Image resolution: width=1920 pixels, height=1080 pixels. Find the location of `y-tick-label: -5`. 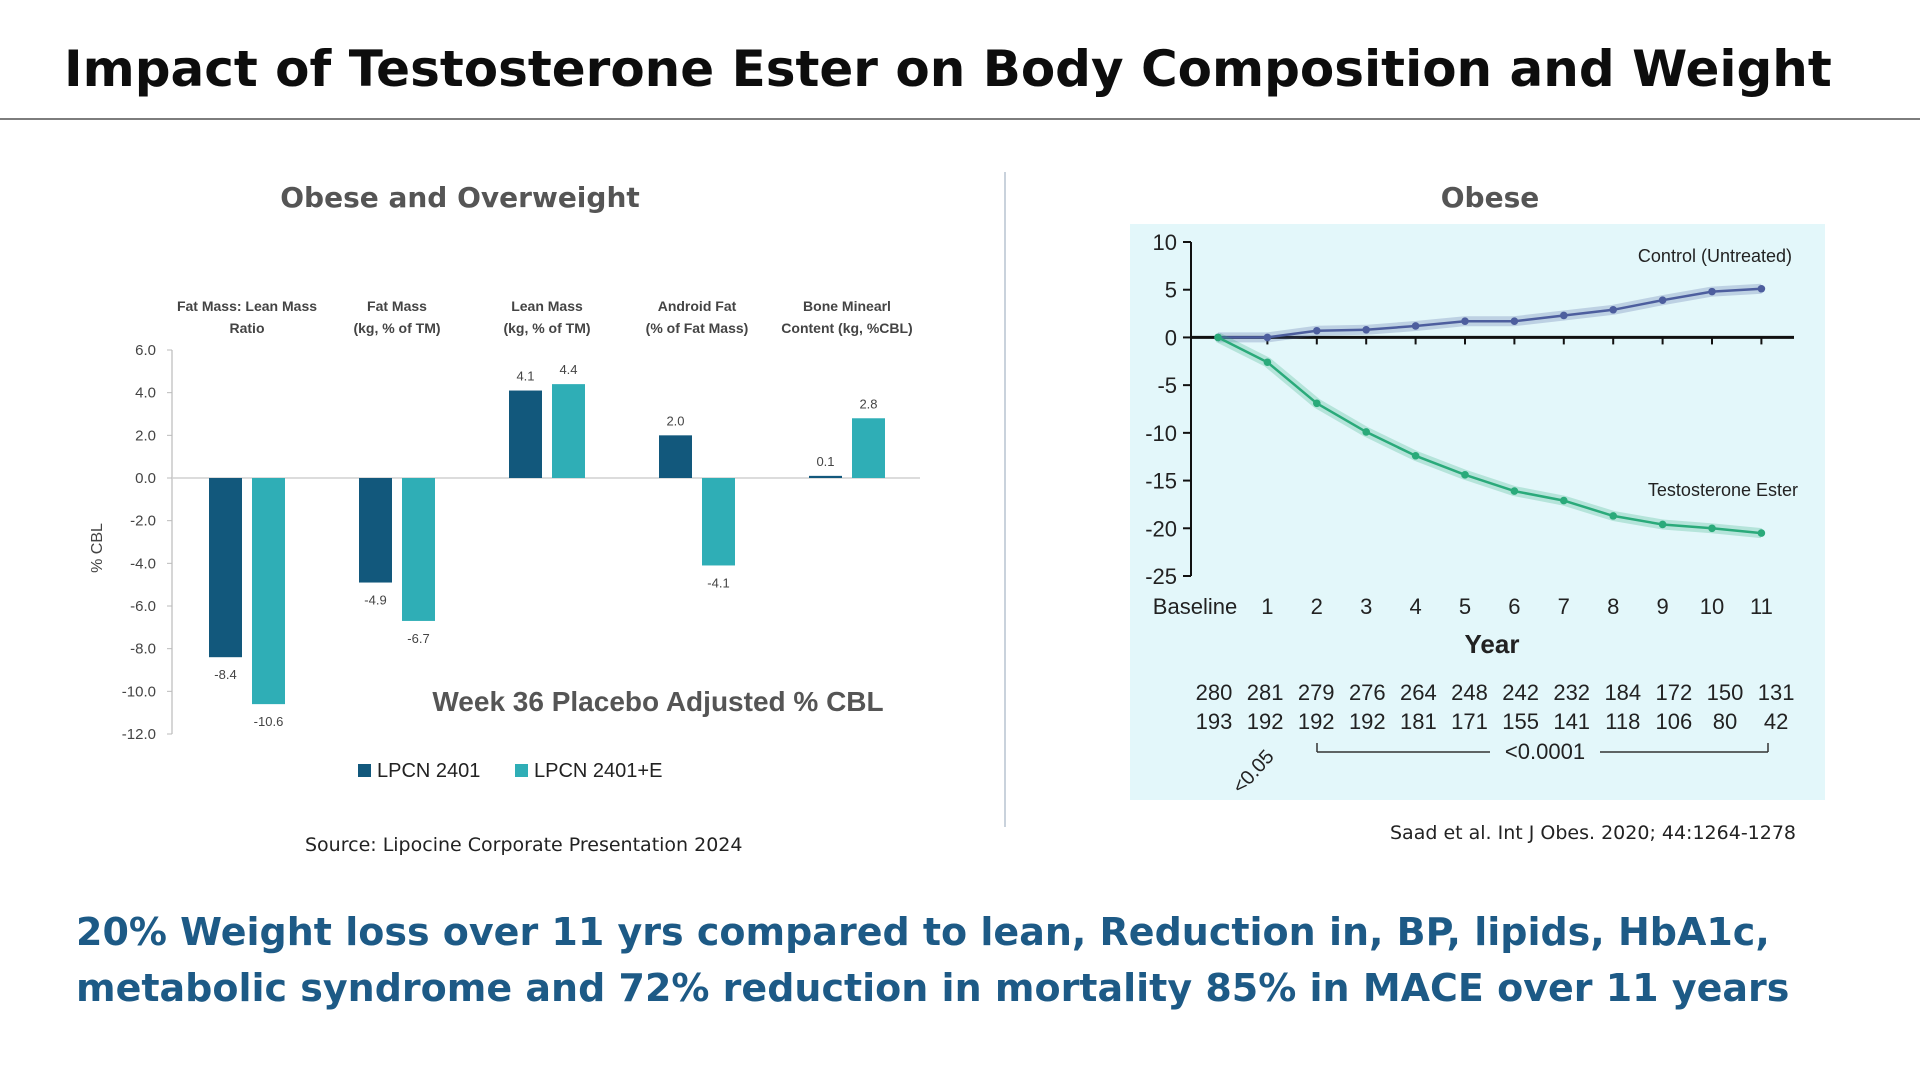

y-tick-label: -5 is located at coordinates (1167, 385).